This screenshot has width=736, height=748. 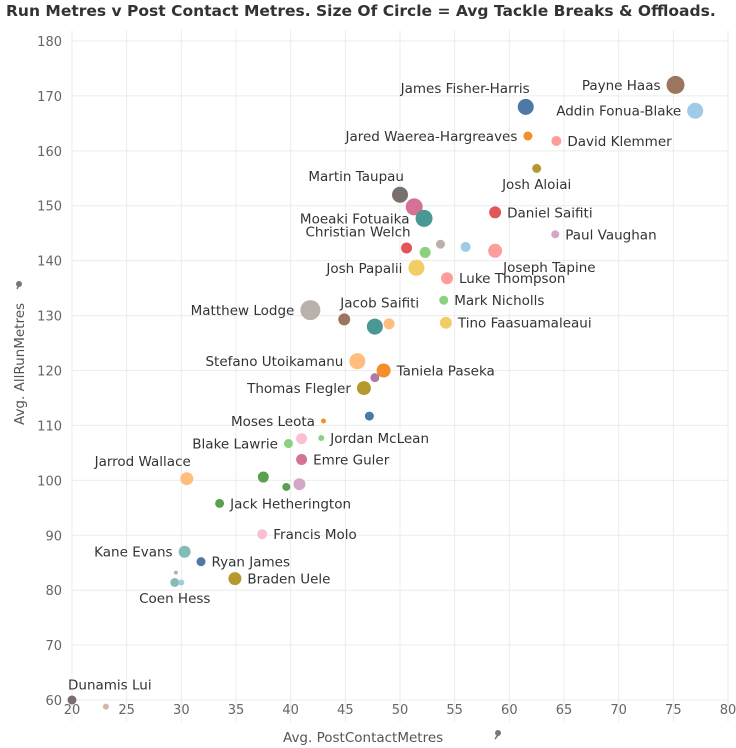 I want to click on point-label: Joseph Tapine, so click(x=548, y=268).